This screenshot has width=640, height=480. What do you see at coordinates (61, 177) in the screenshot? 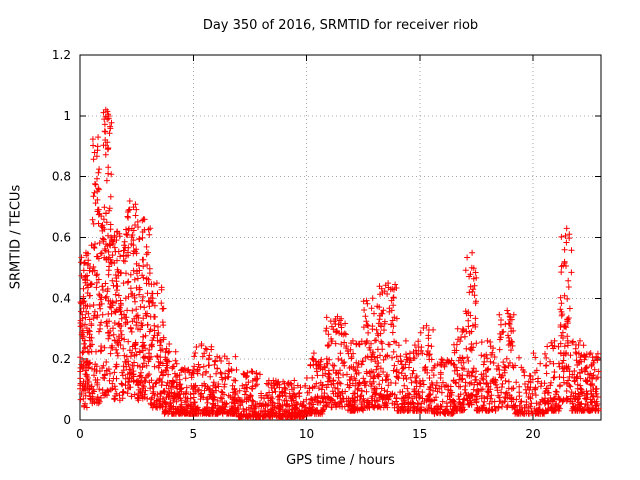
I see `y-tick-label: 0.8` at bounding box center [61, 177].